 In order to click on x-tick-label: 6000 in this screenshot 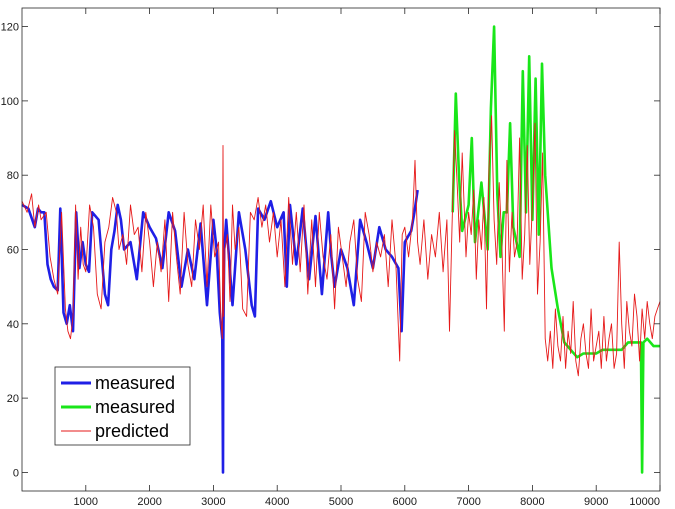, I will do `click(405, 502)`.